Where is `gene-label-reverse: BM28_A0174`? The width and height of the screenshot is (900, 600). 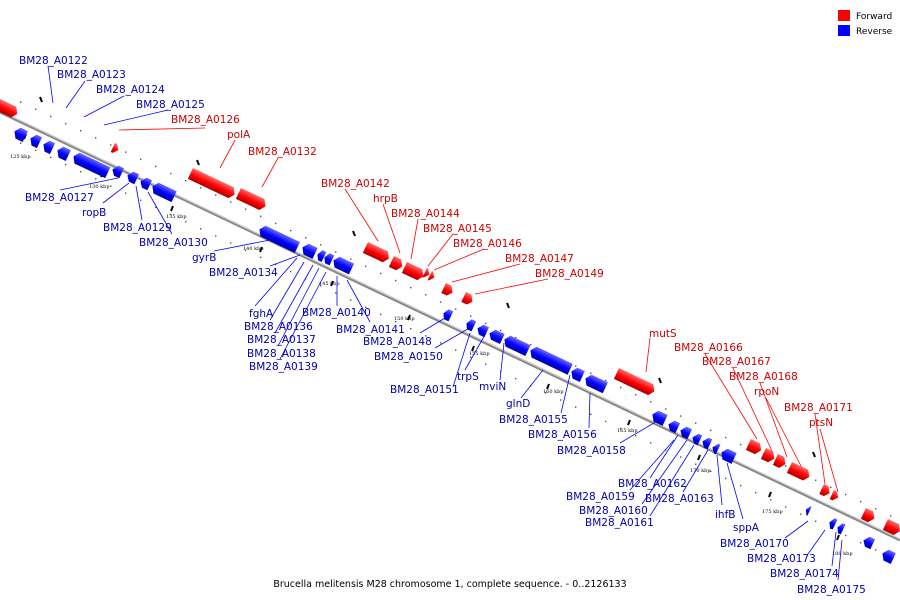
gene-label-reverse: BM28_A0174 is located at coordinates (804, 574).